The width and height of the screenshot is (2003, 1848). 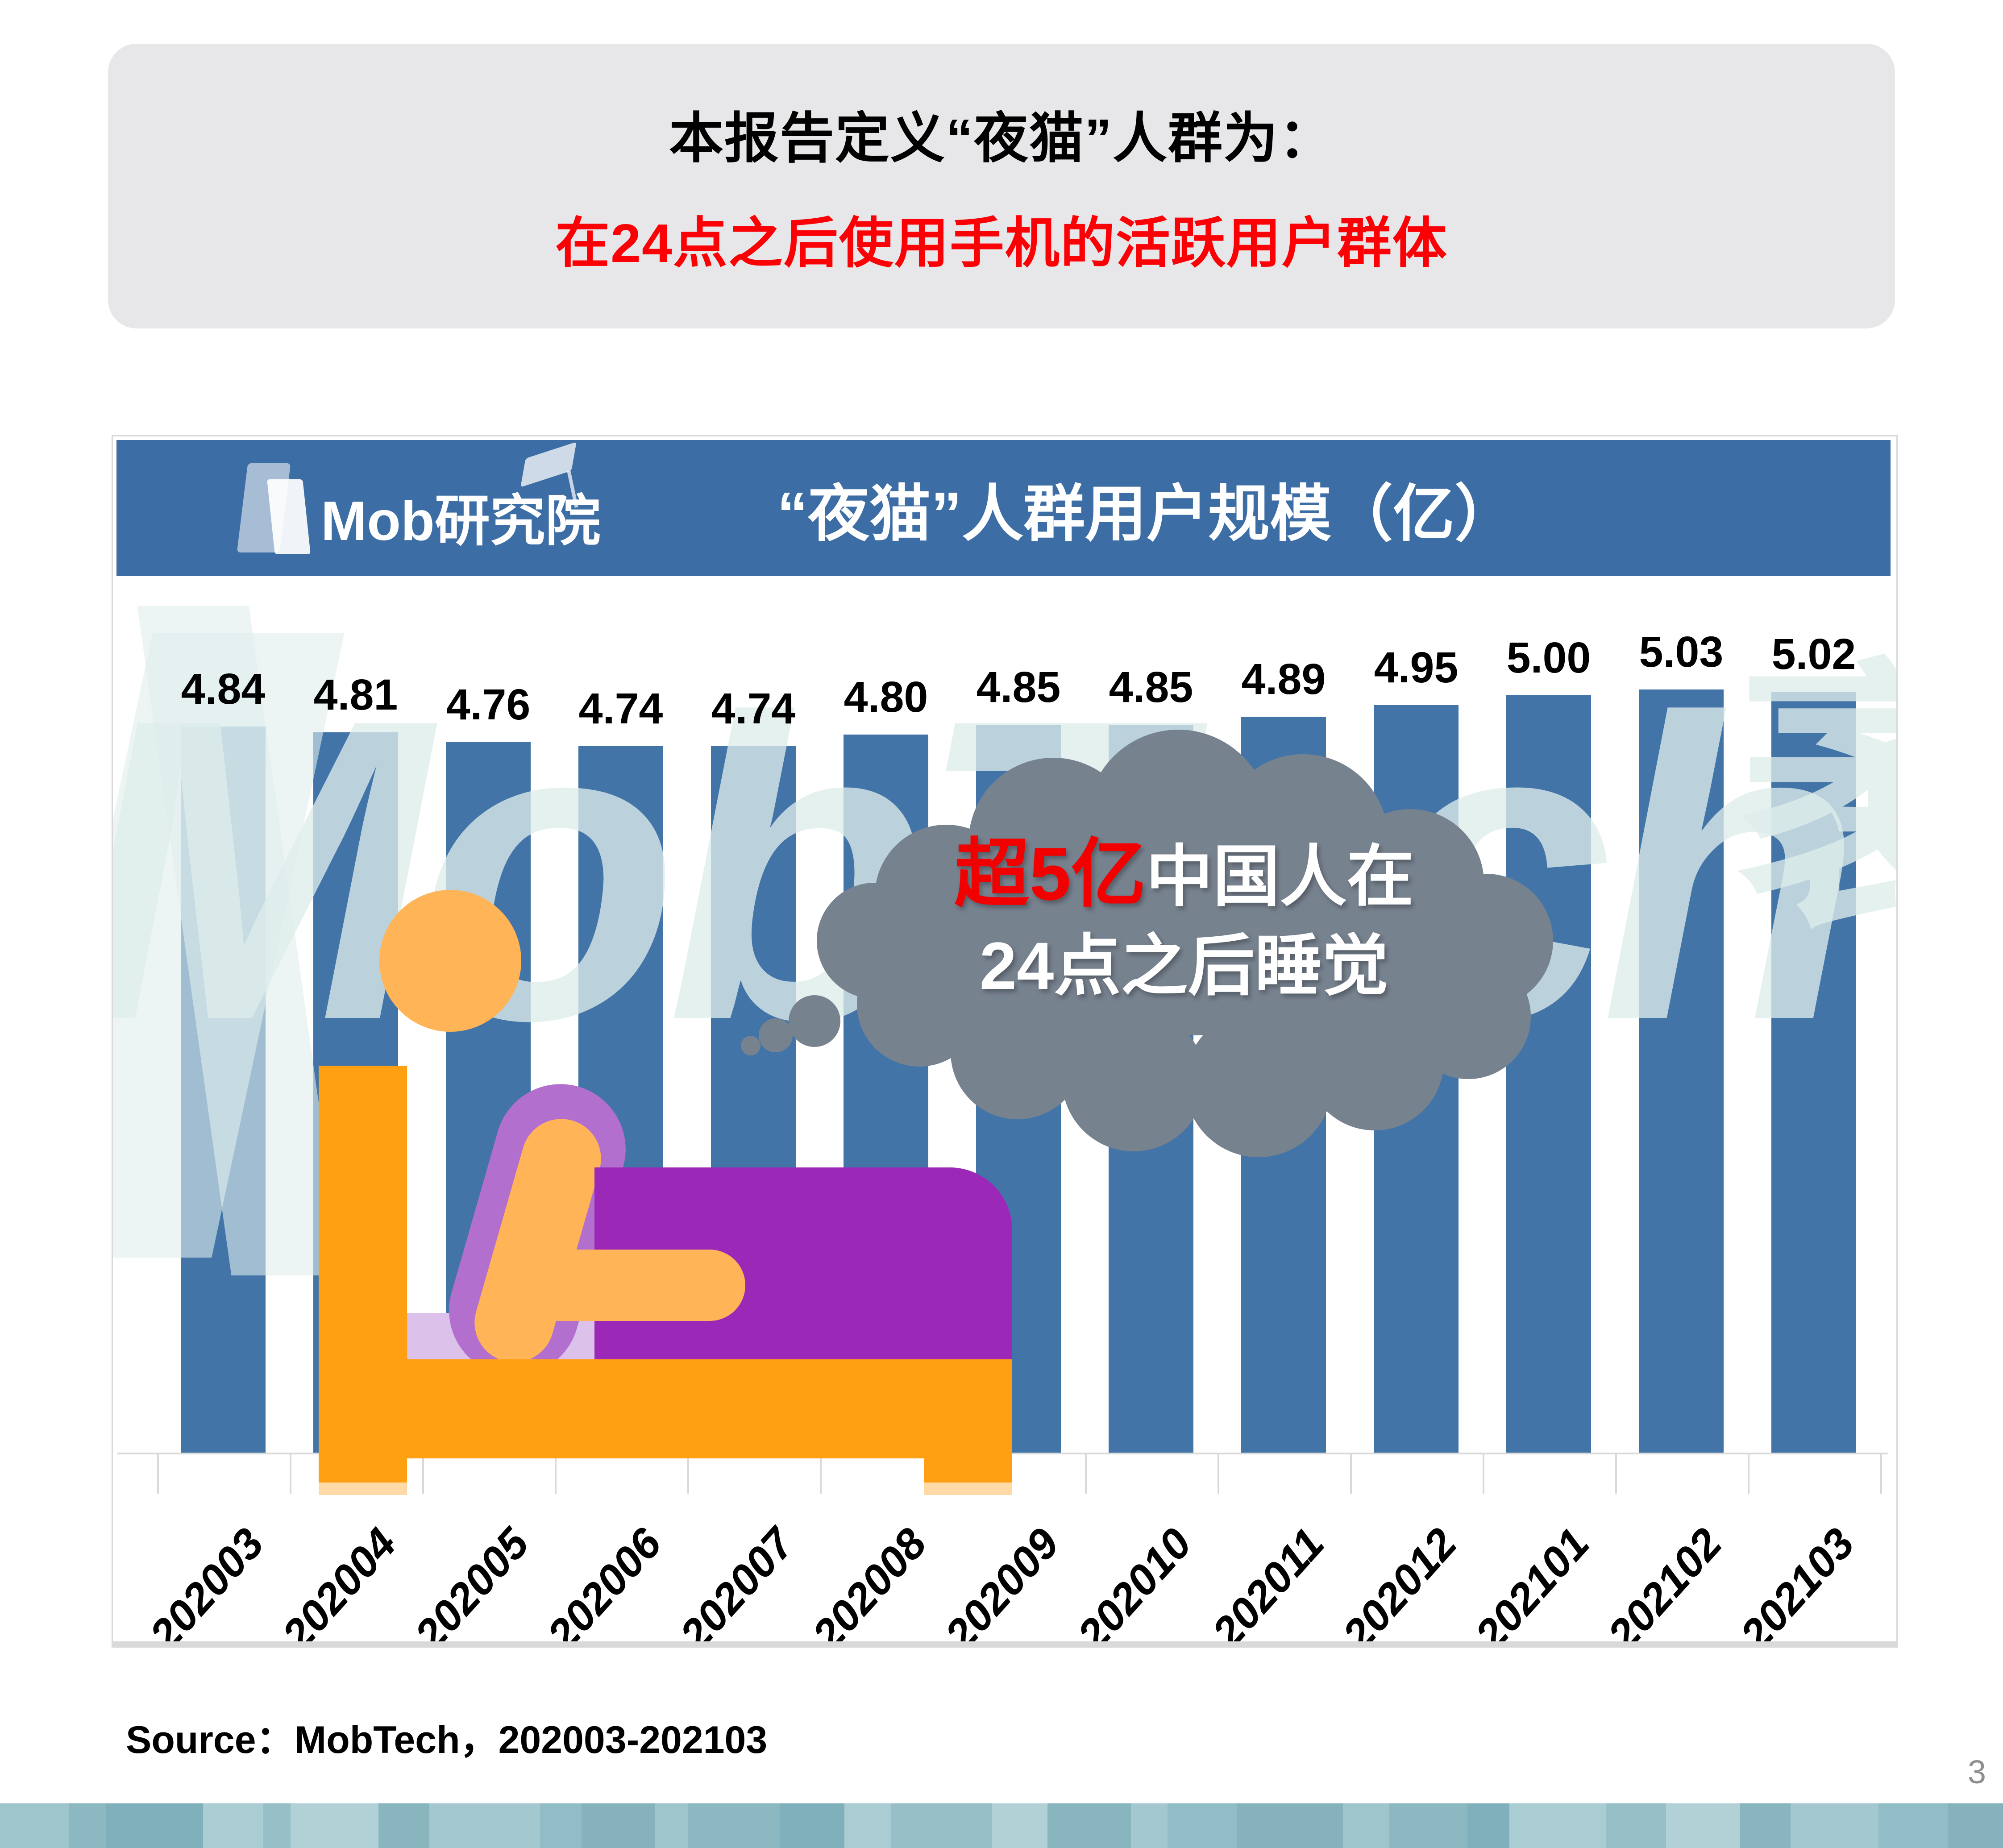 What do you see at coordinates (1184, 920) in the screenshot?
I see `thought-bubble-text: 超5亿中国人在 24点之后睡觉` at bounding box center [1184, 920].